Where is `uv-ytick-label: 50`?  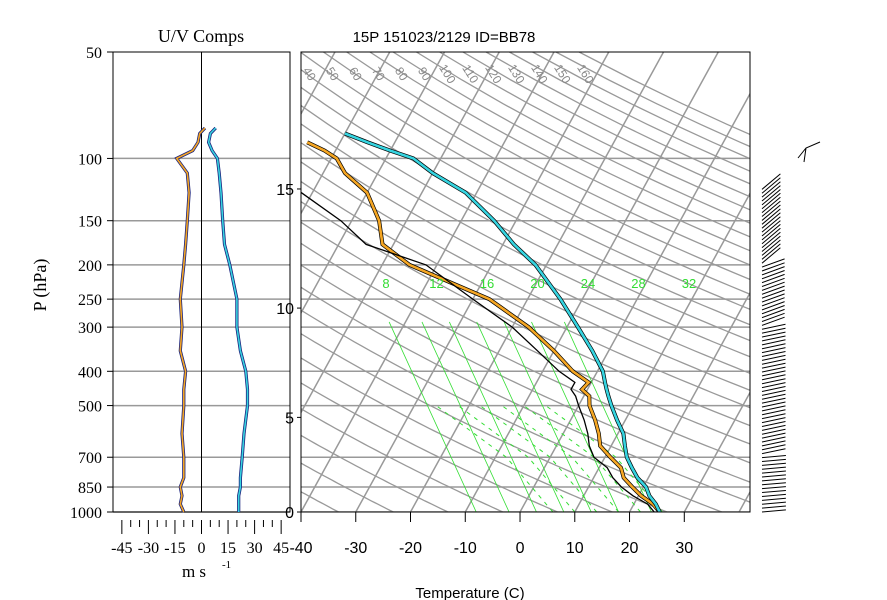
uv-ytick-label: 50 is located at coordinates (94, 53).